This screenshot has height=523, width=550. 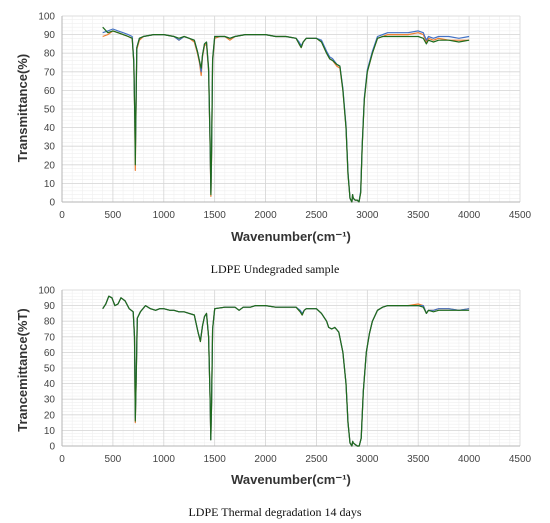 What do you see at coordinates (275, 512) in the screenshot?
I see `caption-thermal-14-days: LDPE Thermal degradation 14 days` at bounding box center [275, 512].